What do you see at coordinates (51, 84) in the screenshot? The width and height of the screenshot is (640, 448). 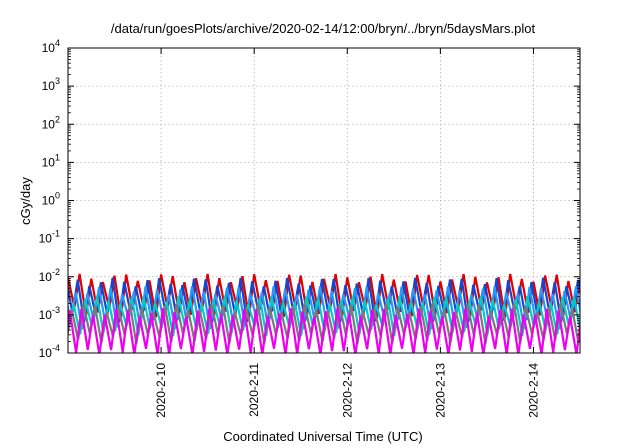 I see `y-tick-label: 10³` at bounding box center [51, 84].